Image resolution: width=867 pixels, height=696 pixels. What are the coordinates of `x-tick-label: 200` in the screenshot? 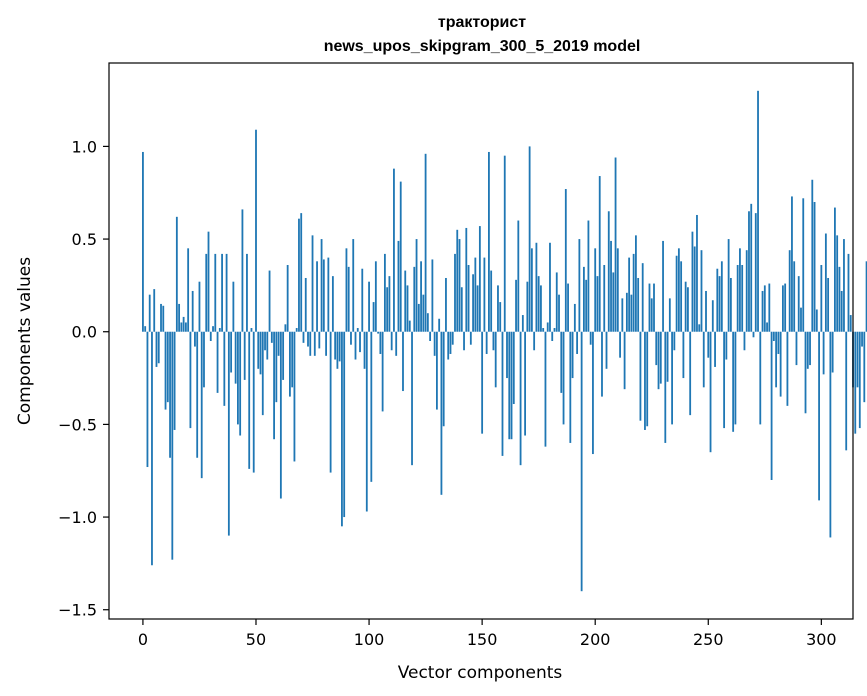 It's located at (595, 639).